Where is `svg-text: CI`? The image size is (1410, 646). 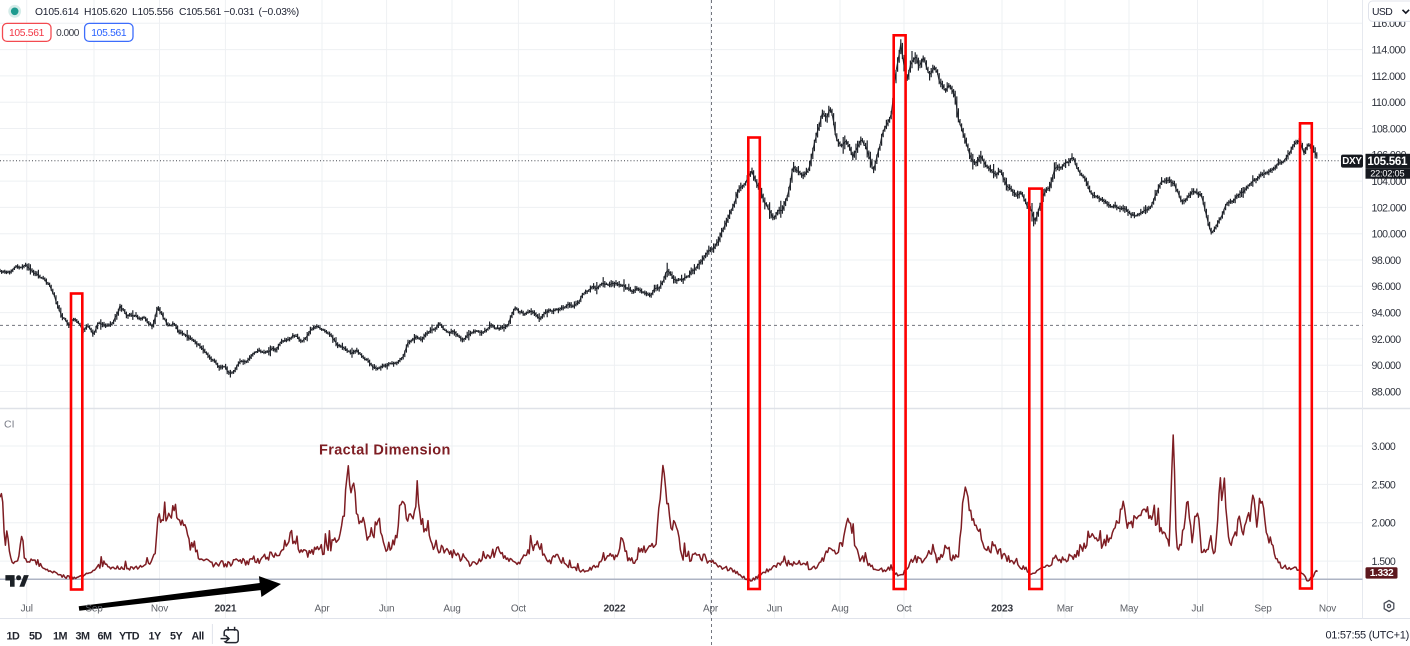
svg-text: CI is located at coordinates (9, 425).